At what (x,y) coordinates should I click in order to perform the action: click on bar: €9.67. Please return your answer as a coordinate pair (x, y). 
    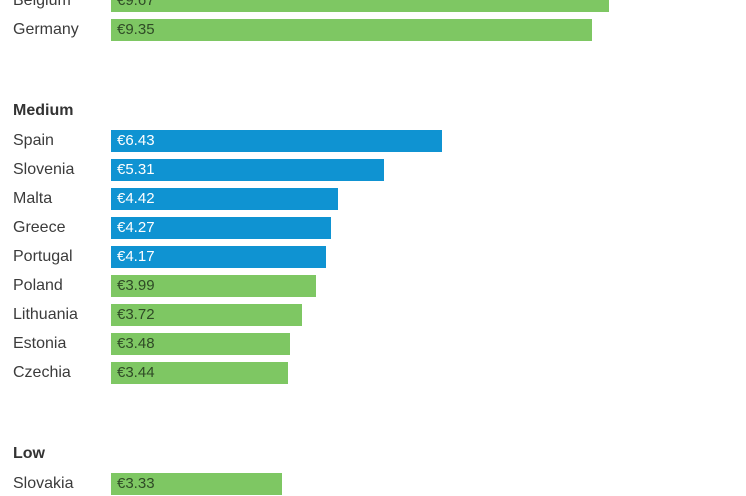
    Looking at the image, I should click on (360, 6).